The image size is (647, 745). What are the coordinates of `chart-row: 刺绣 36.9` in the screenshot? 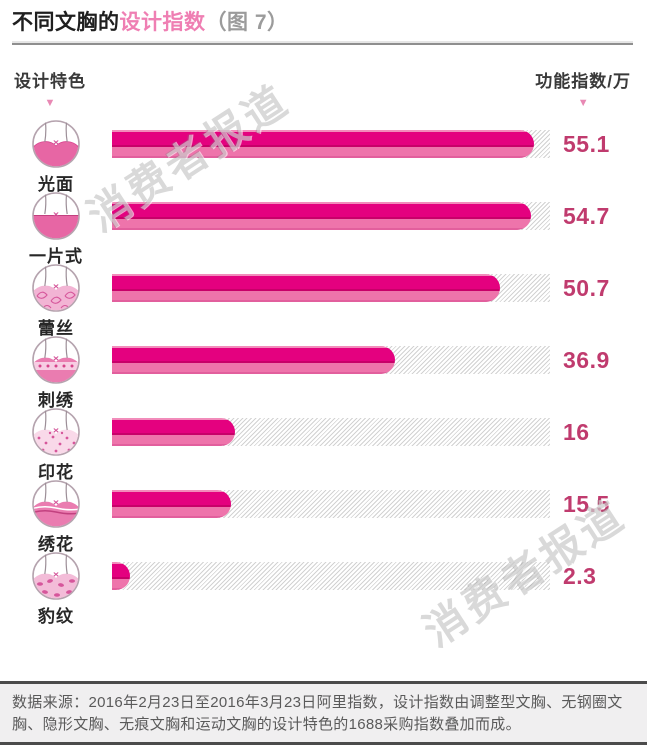 It's located at (323, 372).